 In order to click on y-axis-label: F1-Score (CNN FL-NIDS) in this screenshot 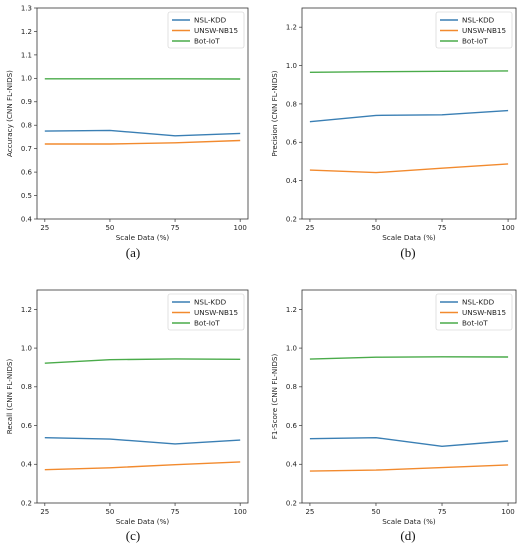, I will do `click(274, 397)`.